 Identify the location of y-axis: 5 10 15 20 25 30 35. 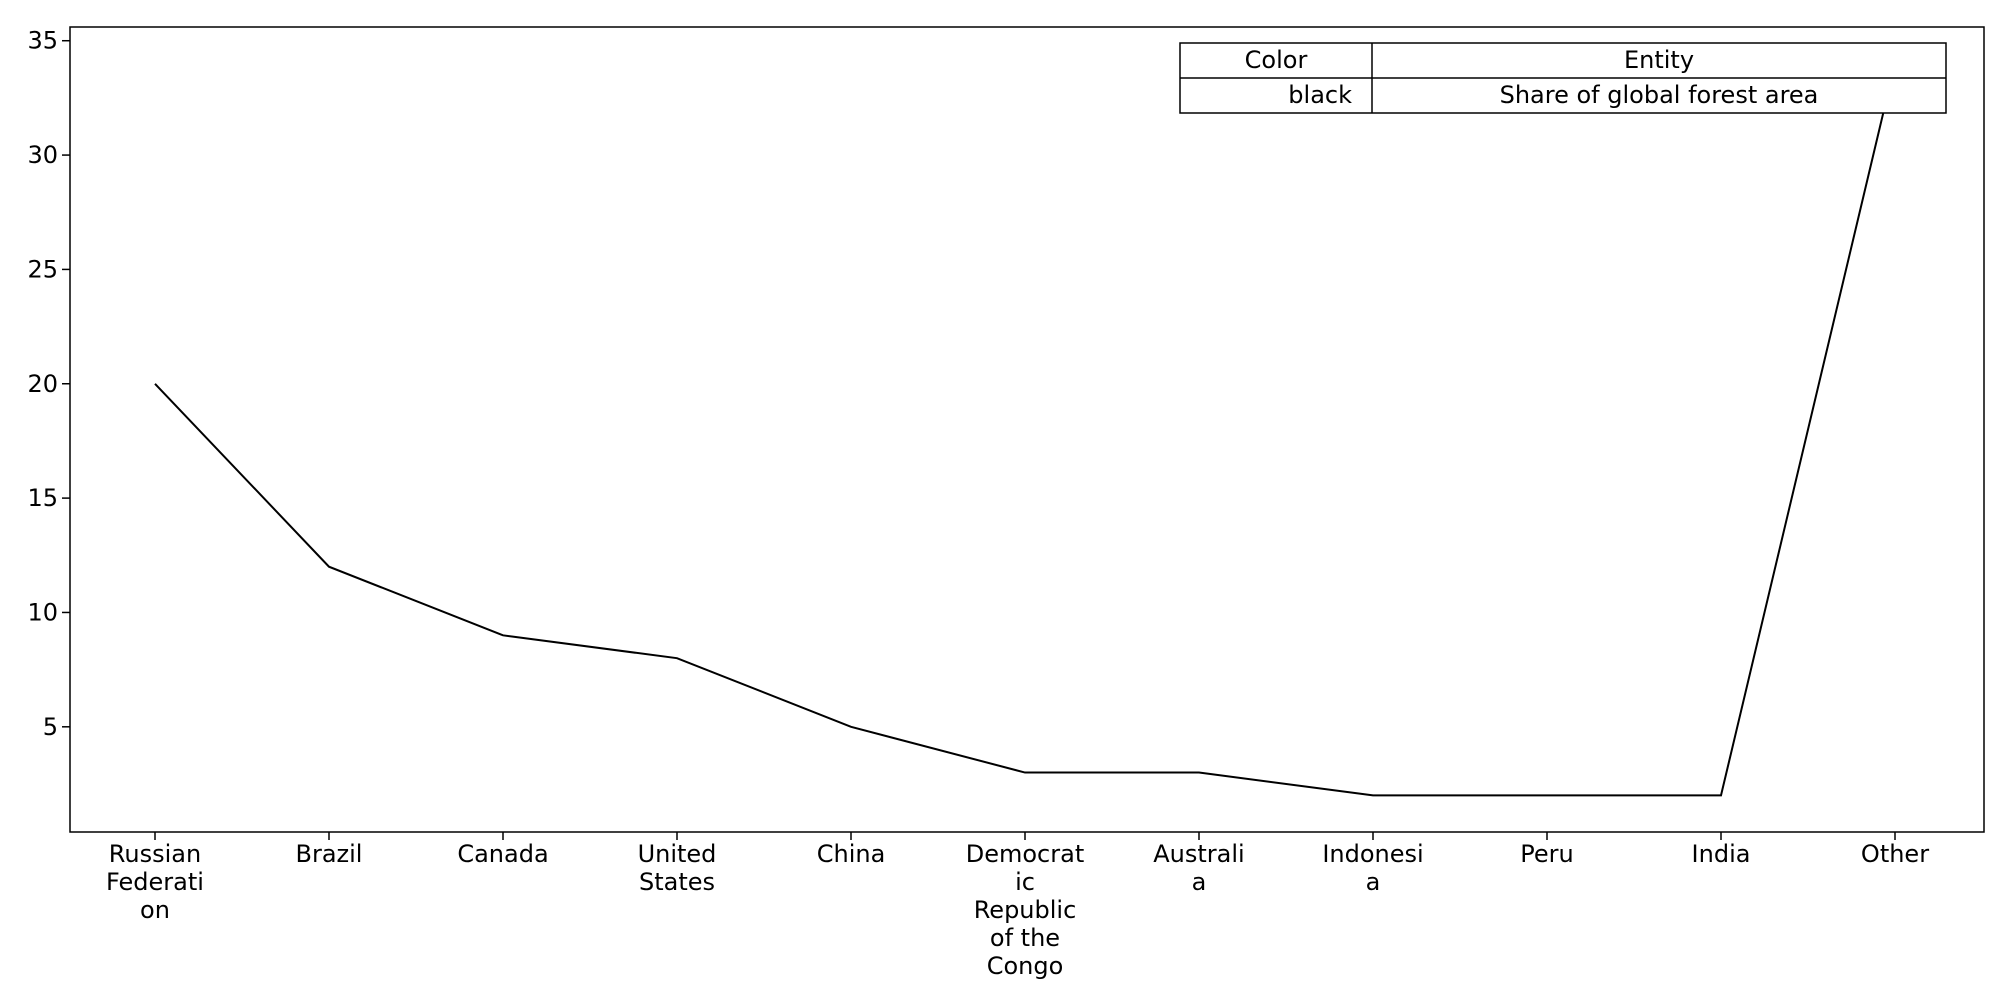
(48, 384).